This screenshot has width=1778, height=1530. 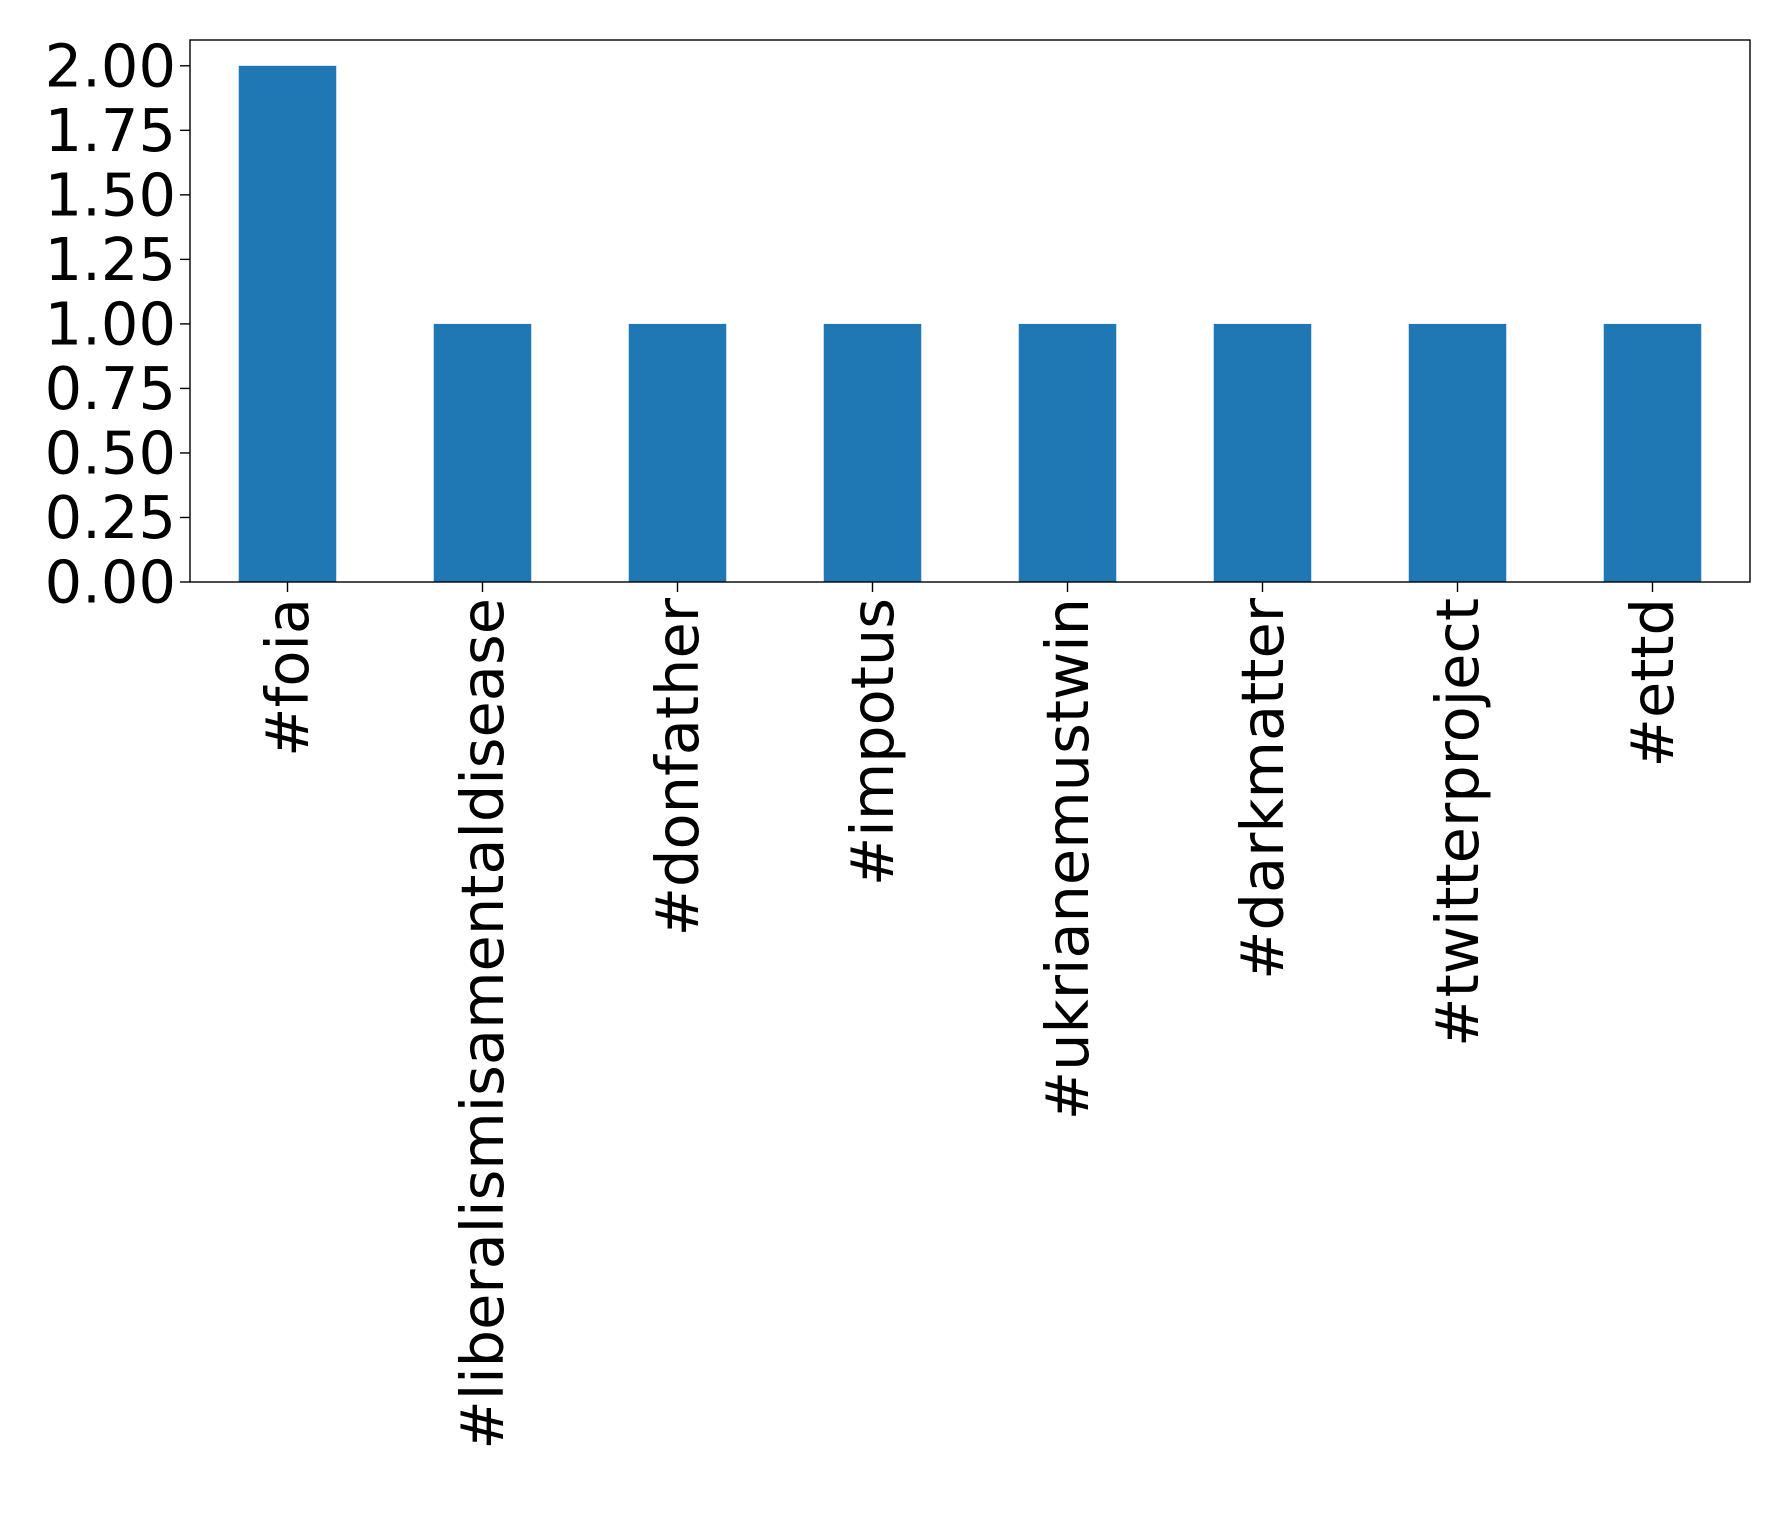 I want to click on bar-foia, so click(x=287, y=324).